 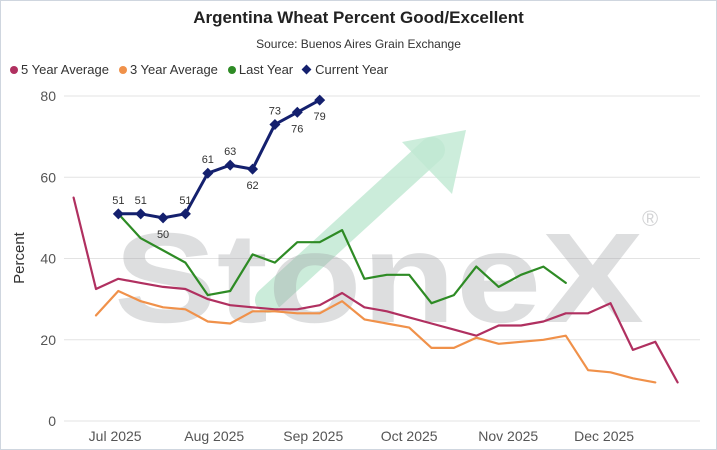 What do you see at coordinates (650, 218) in the screenshot?
I see `watermark-registered-mark: ®` at bounding box center [650, 218].